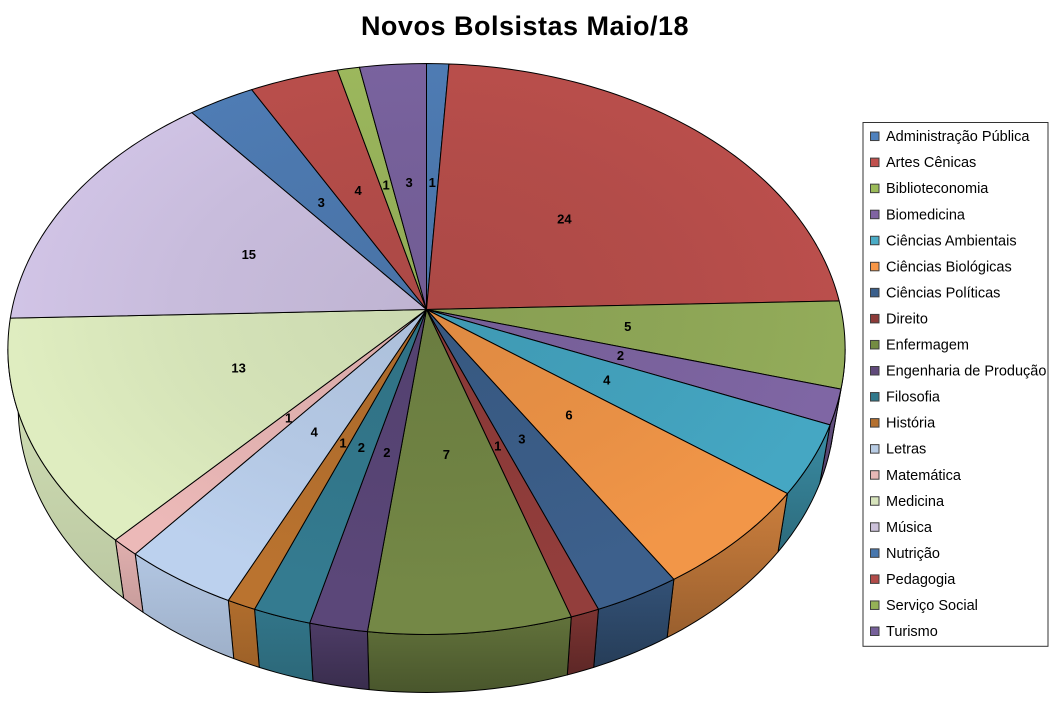 The height and width of the screenshot is (716, 1051). I want to click on svg-text: Matemática, so click(924, 476).